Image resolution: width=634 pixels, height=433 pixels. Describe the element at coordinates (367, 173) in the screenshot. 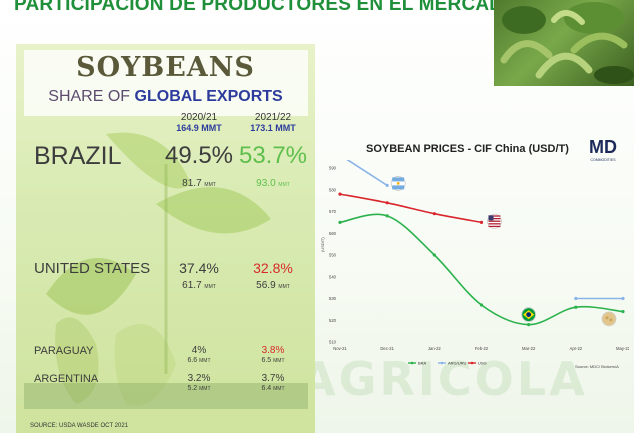

I see `series-line-arg-uru` at that location.